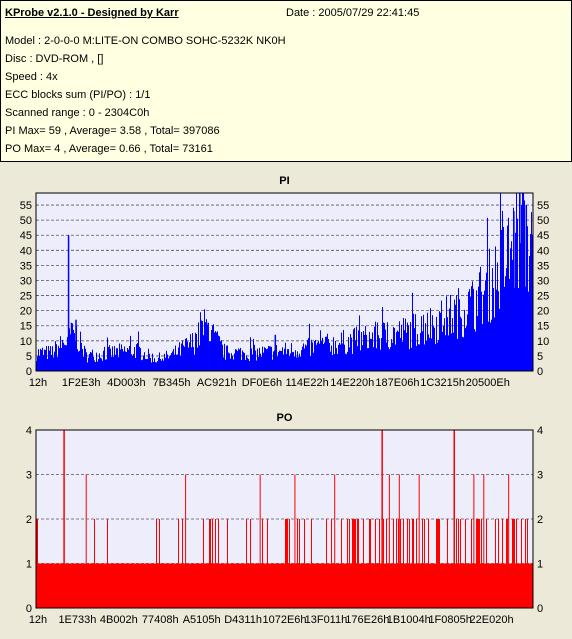  I want to click on po-ytick-left: 0, so click(29, 609).